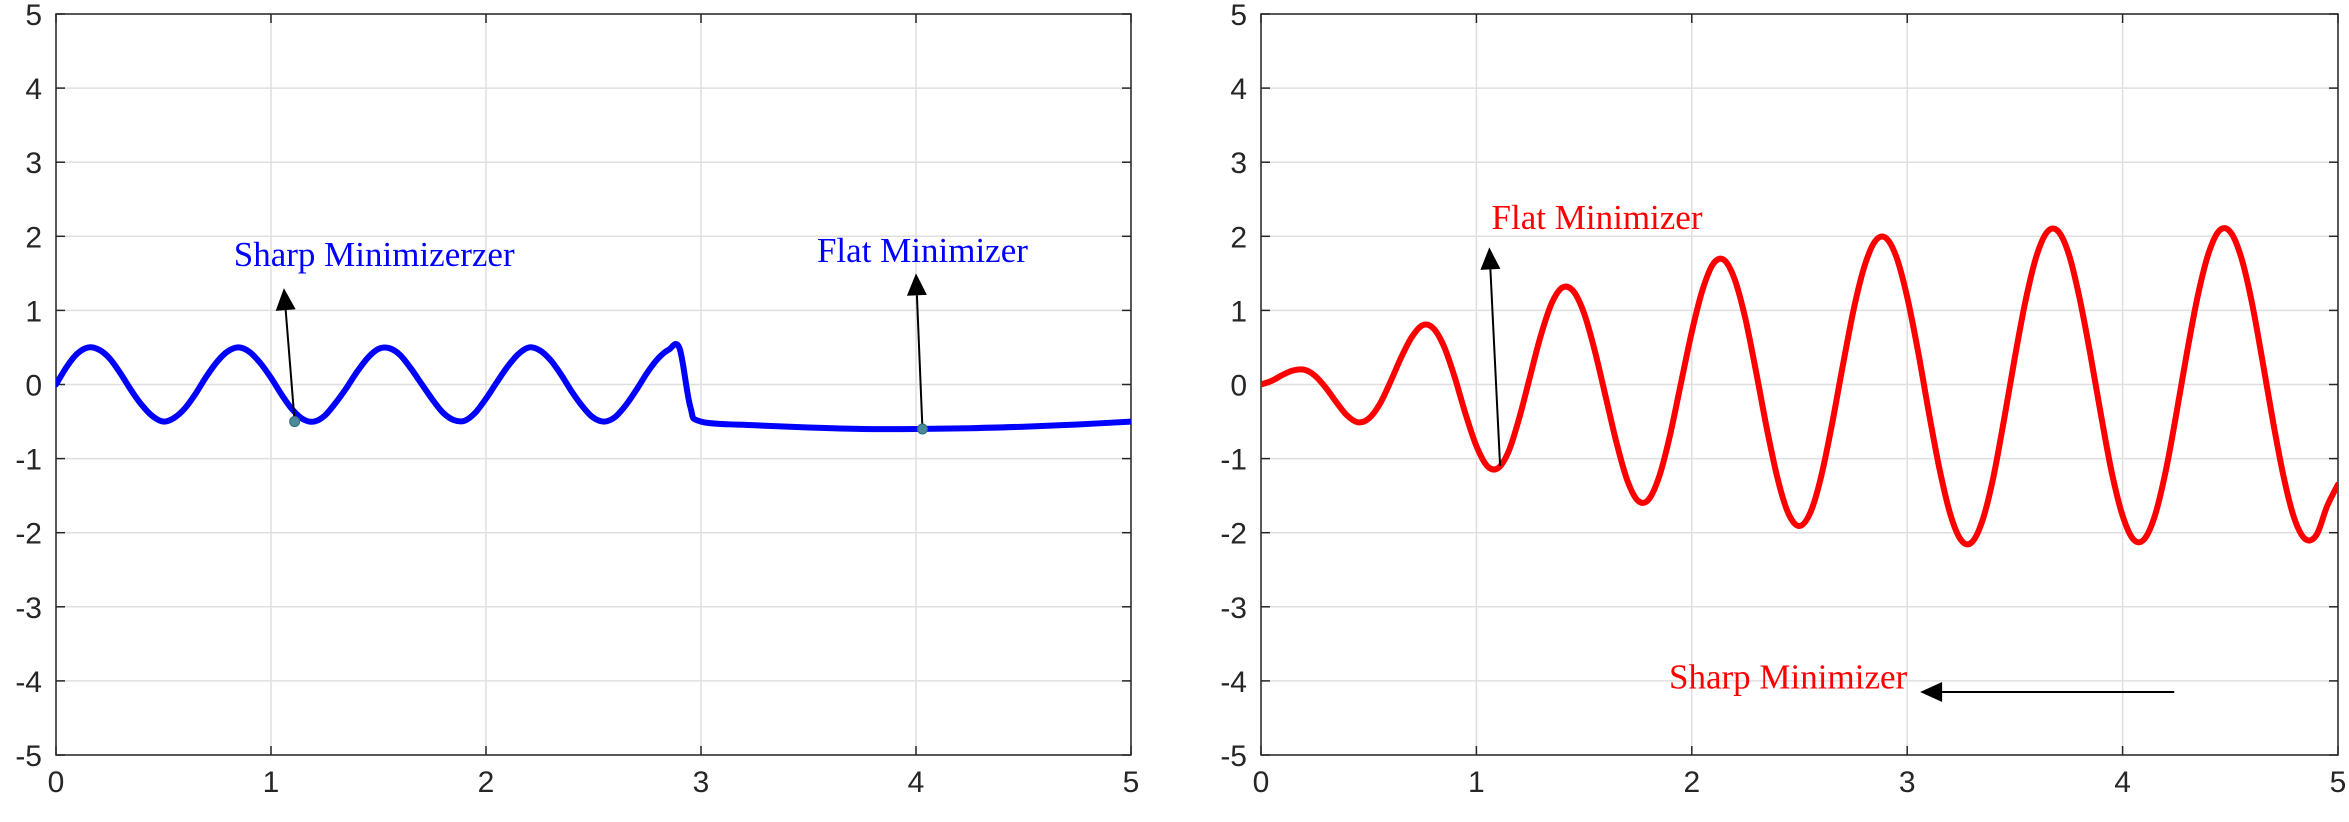  What do you see at coordinates (1788, 676) in the screenshot?
I see `annotation-label: Sharp Minimizer` at bounding box center [1788, 676].